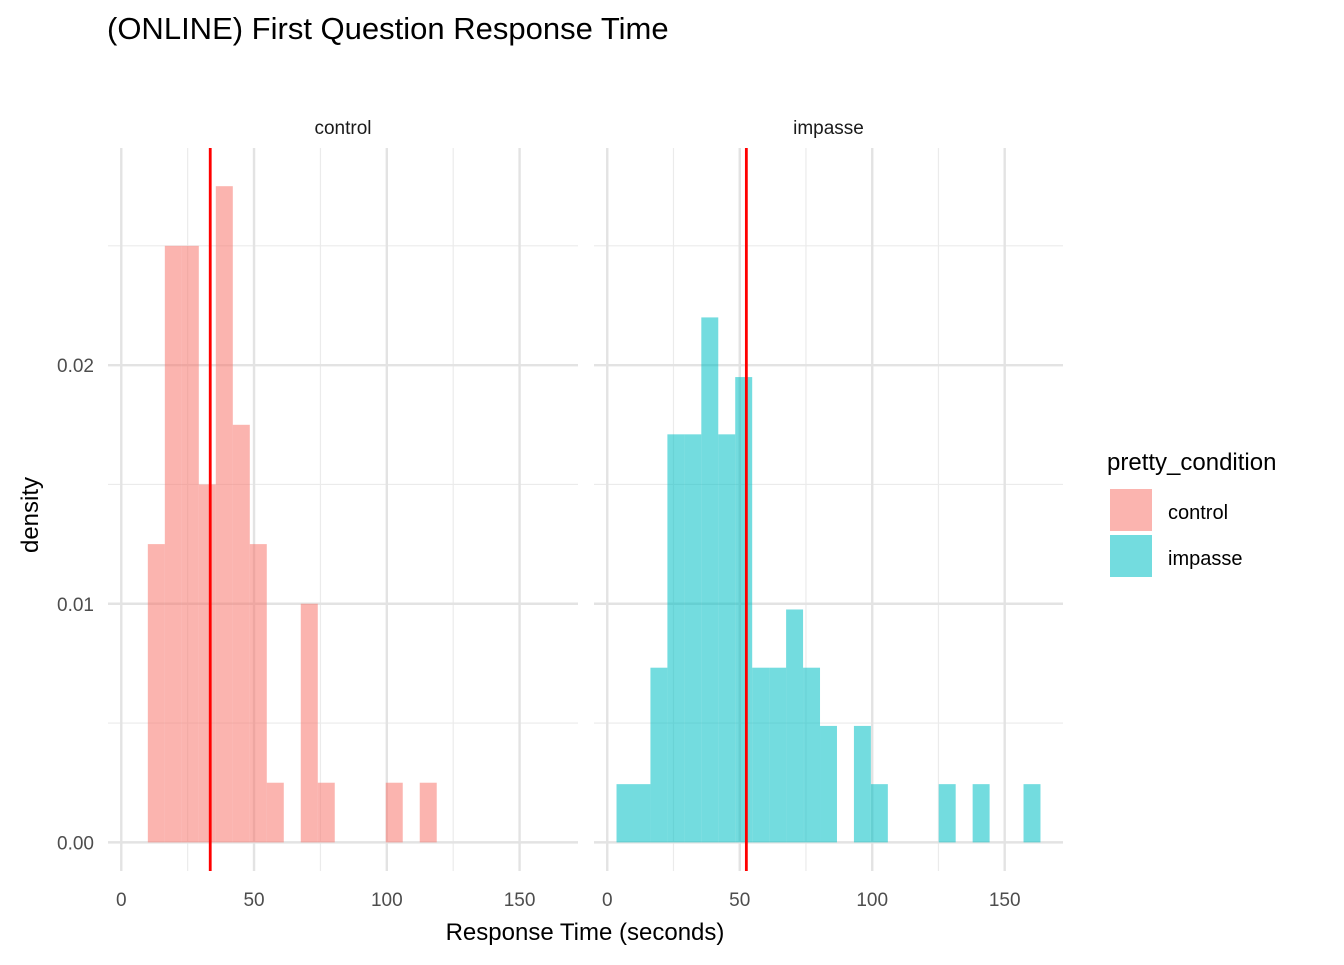 The height and width of the screenshot is (965, 1344). What do you see at coordinates (1191, 462) in the screenshot?
I see `legend-title: pretty_condition` at bounding box center [1191, 462].